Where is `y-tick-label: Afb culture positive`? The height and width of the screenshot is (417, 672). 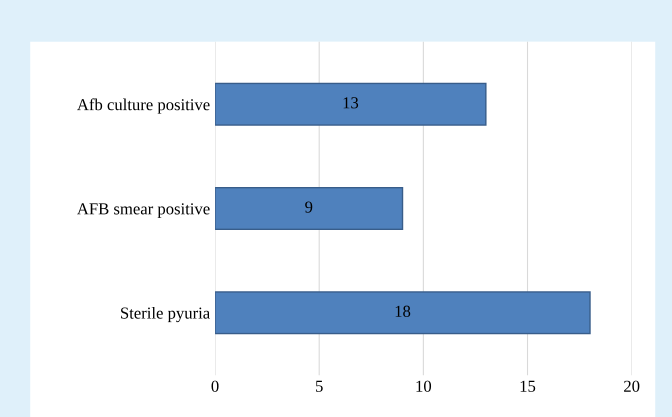 y-tick-label: Afb culture positive is located at coordinates (143, 106).